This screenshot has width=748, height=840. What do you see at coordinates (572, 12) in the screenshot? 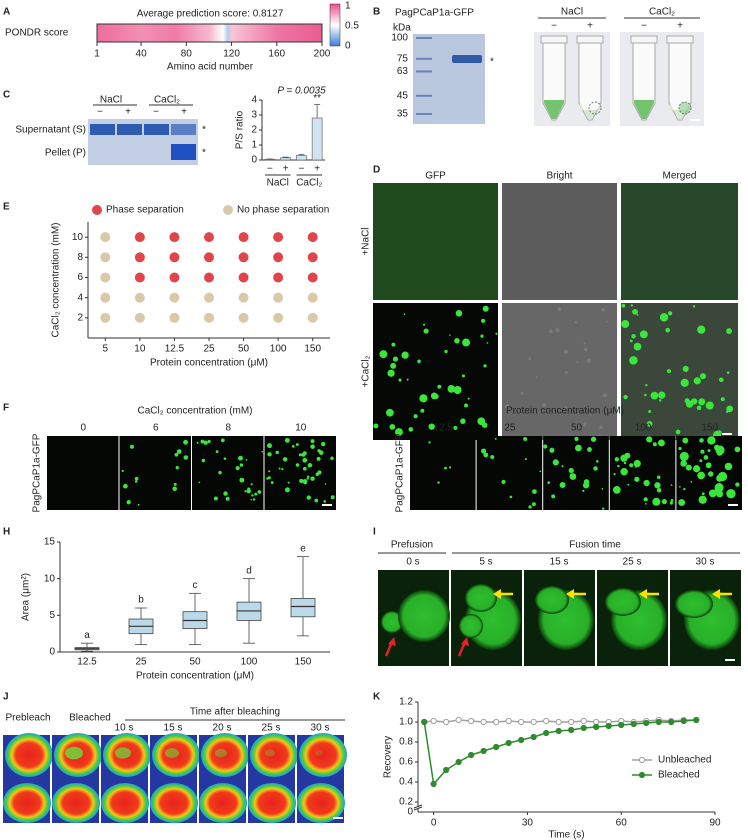
I see `tube-group: NaCl` at bounding box center [572, 12].